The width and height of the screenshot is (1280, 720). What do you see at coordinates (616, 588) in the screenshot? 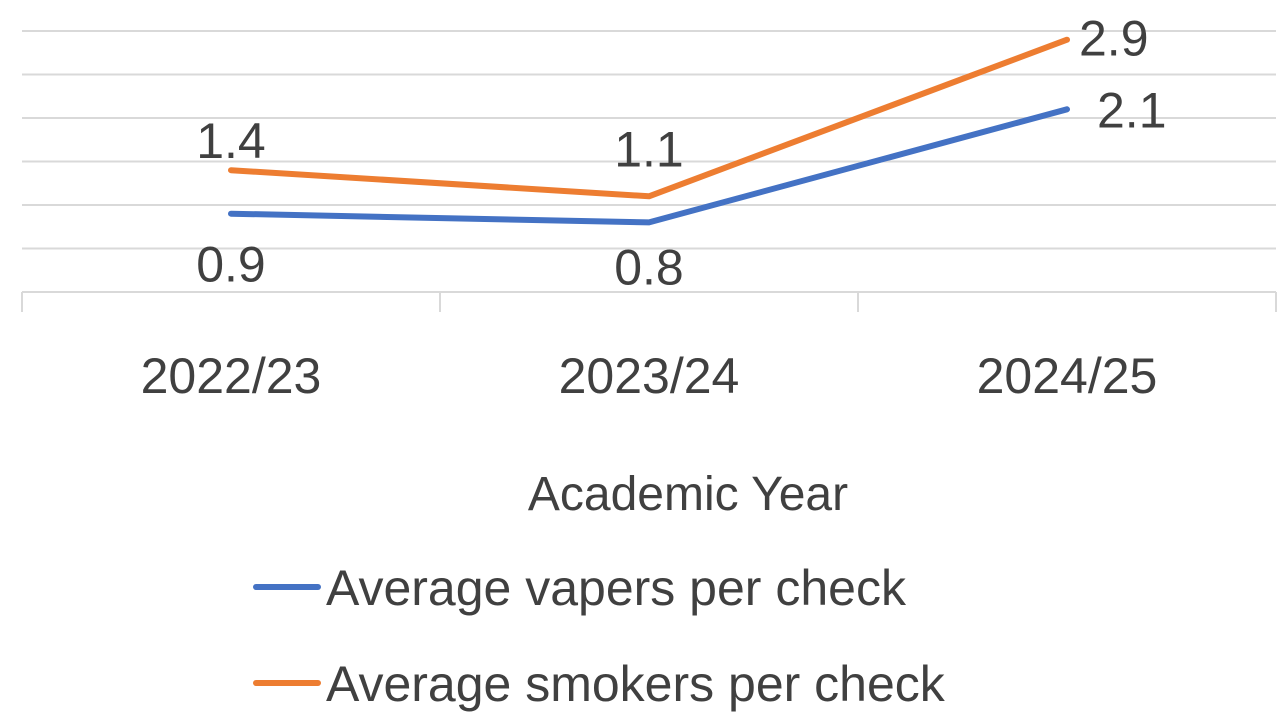
I see `legend-label: Average vapers per check` at bounding box center [616, 588].